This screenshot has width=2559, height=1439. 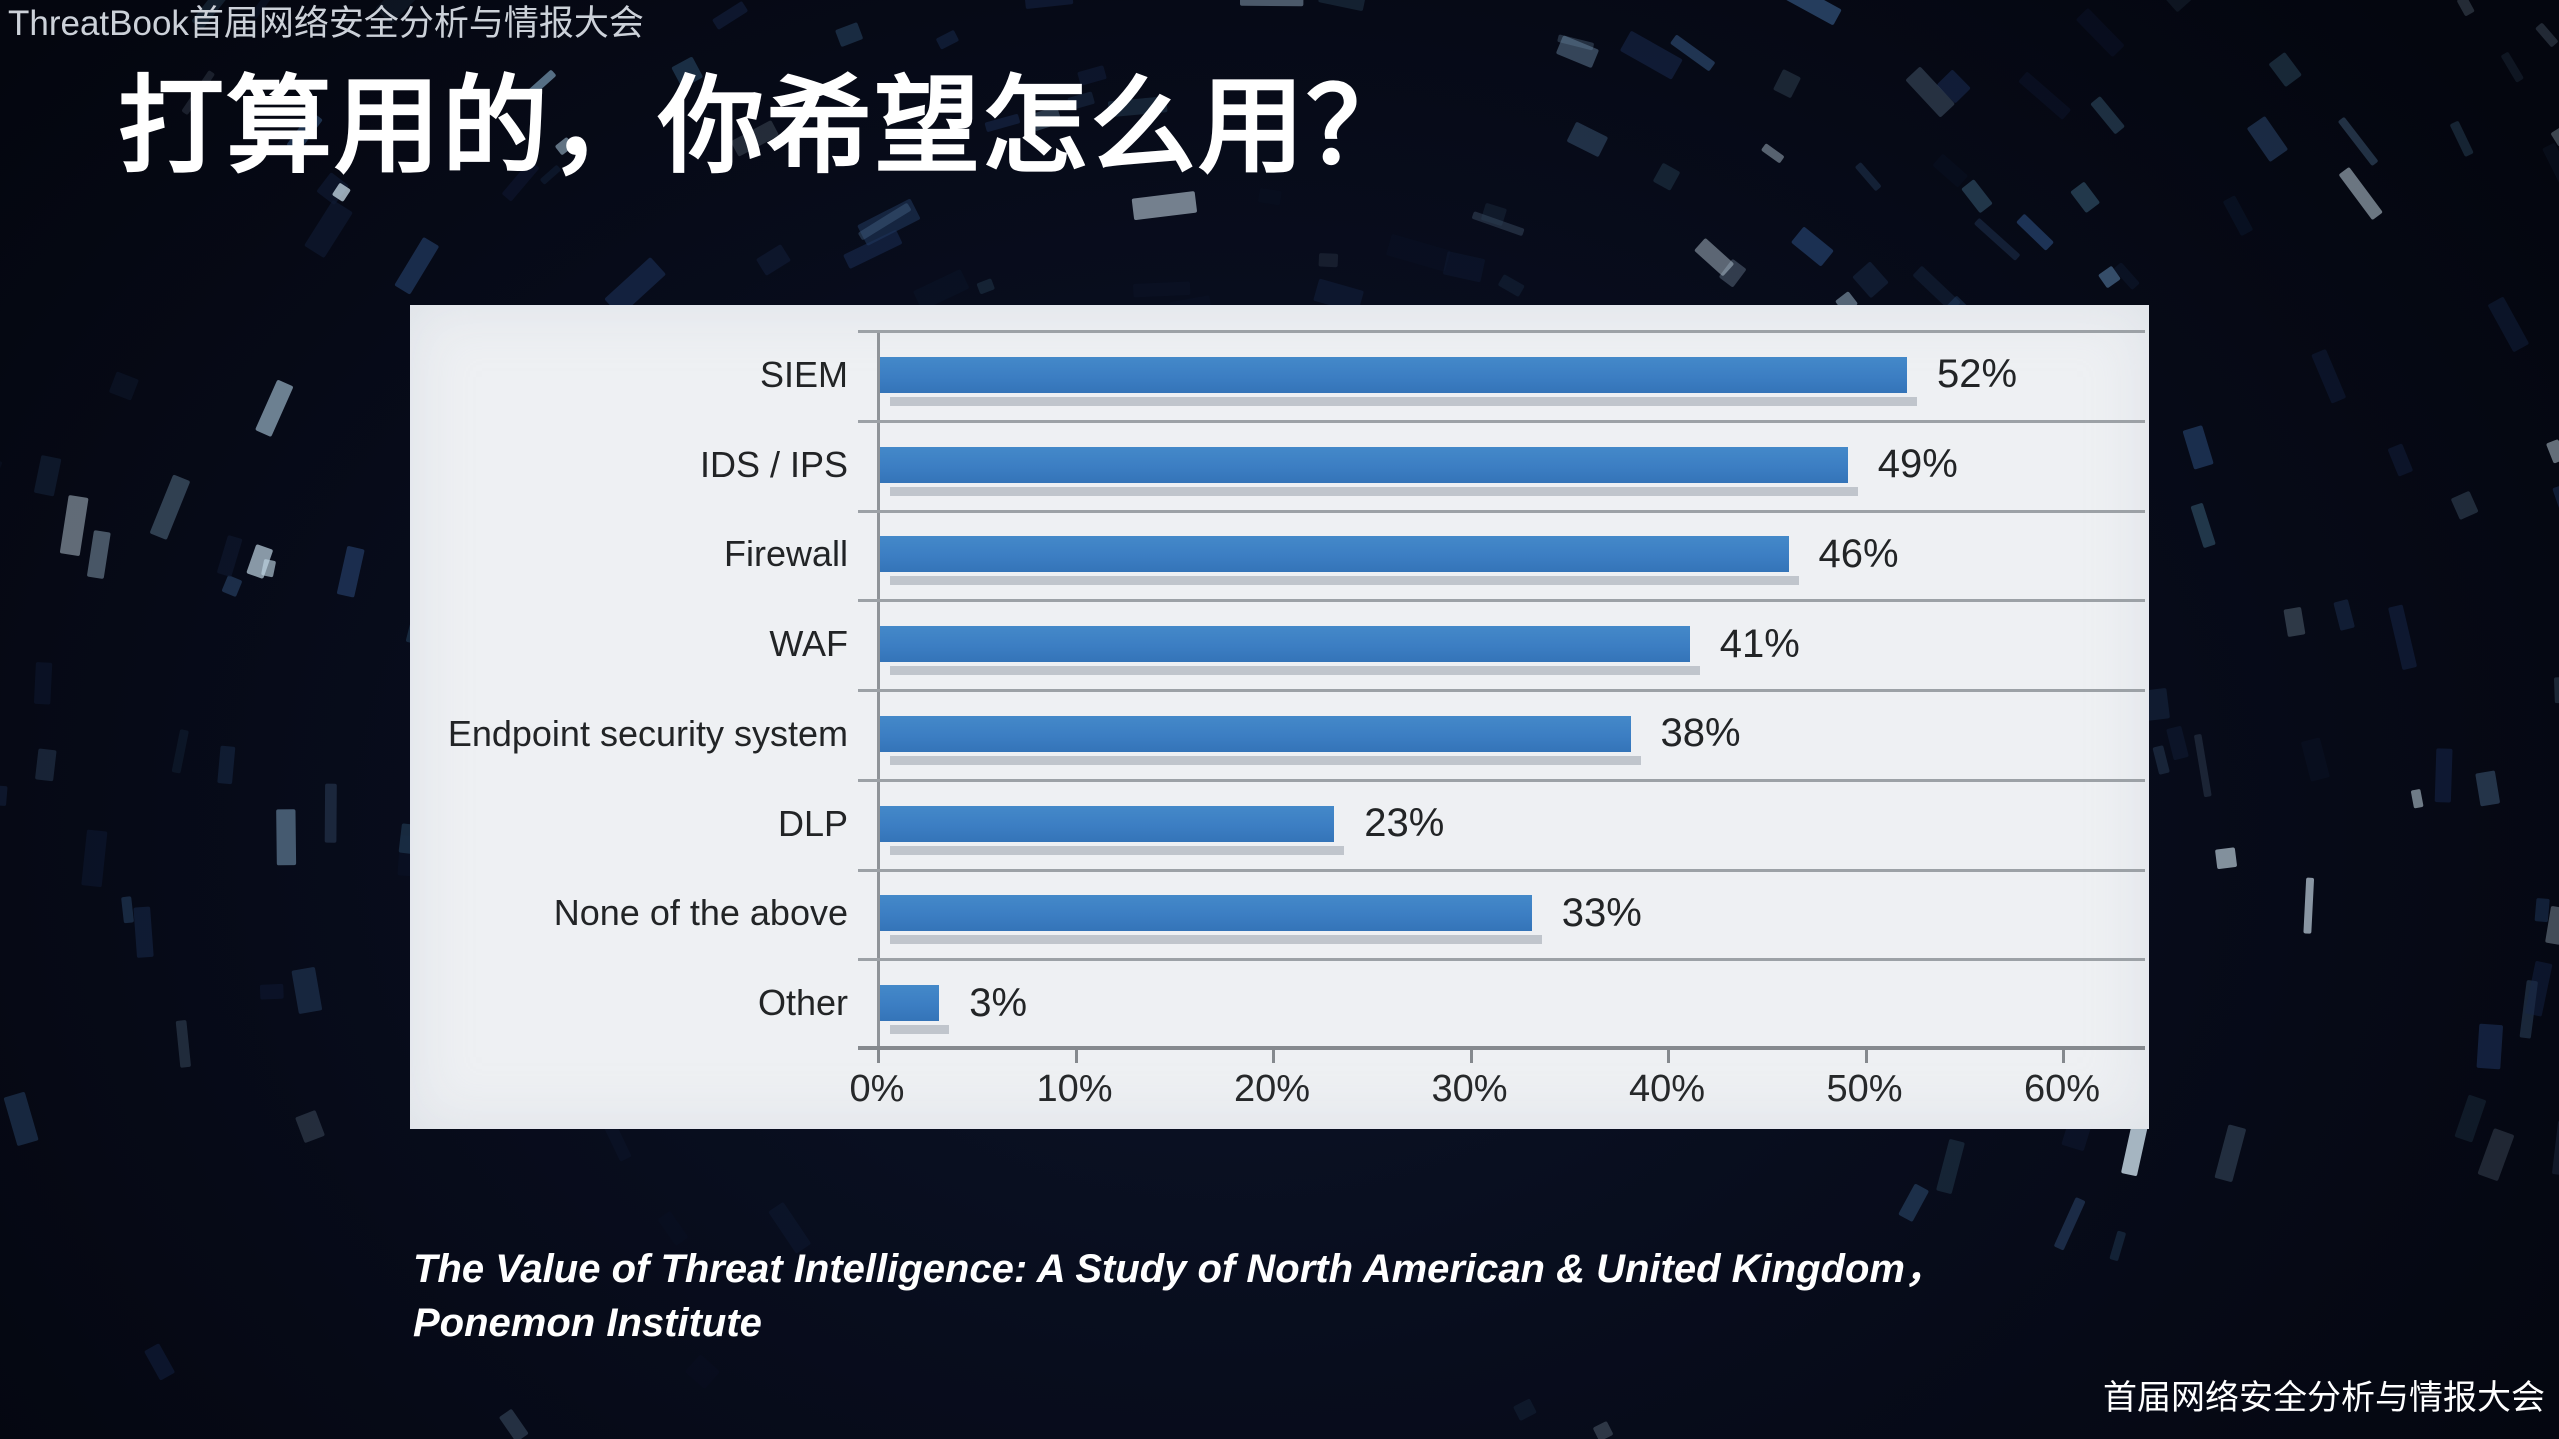 I want to click on category-label: Other, so click(x=802, y=1003).